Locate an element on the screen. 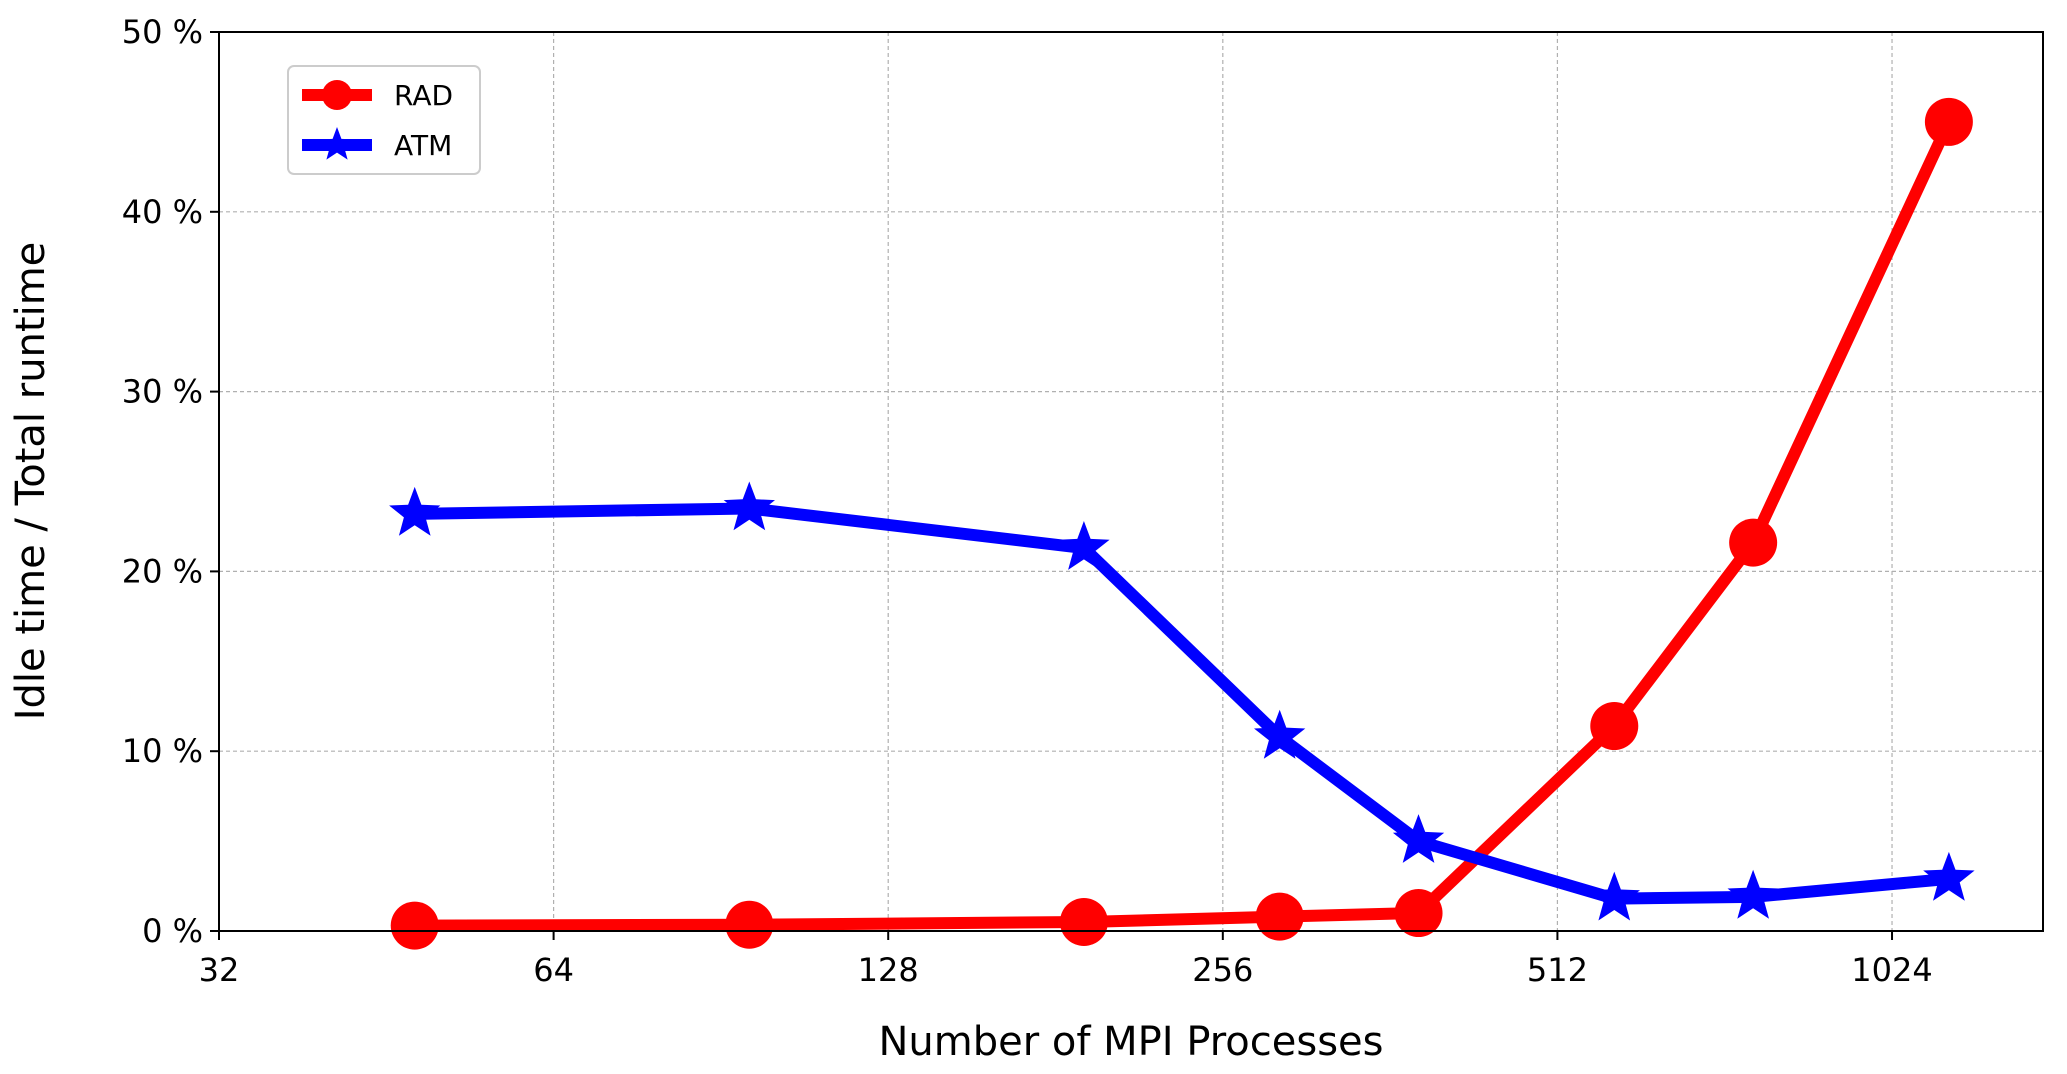 This screenshot has width=2067, height=1074. x-tick-label: 128 is located at coordinates (888, 970).